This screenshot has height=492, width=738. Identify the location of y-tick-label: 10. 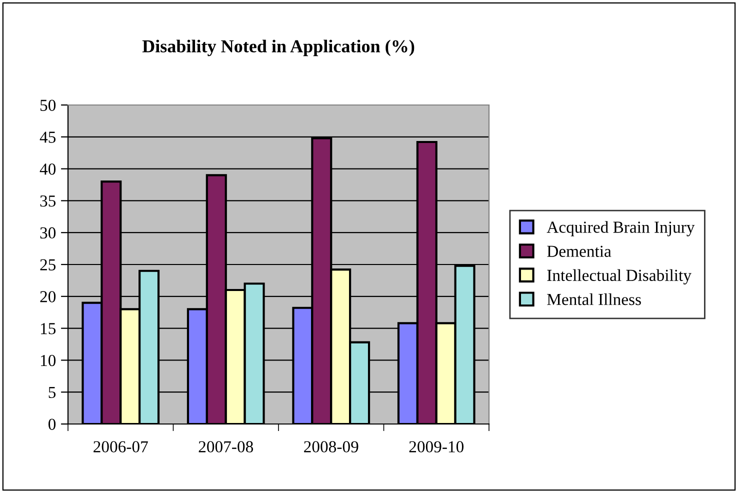
(48, 360).